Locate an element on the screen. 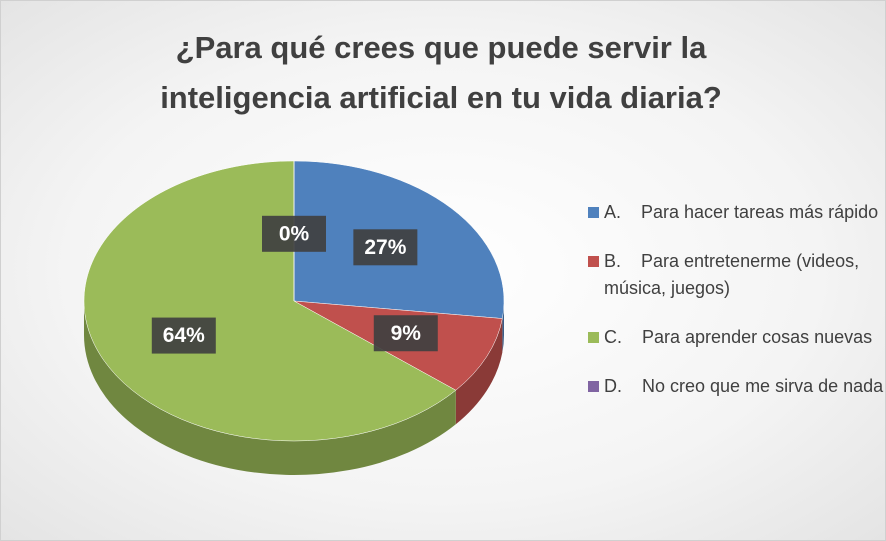 This screenshot has height=541, width=886. legend-label: D. No creo que me sirva de nada is located at coordinates (744, 386).